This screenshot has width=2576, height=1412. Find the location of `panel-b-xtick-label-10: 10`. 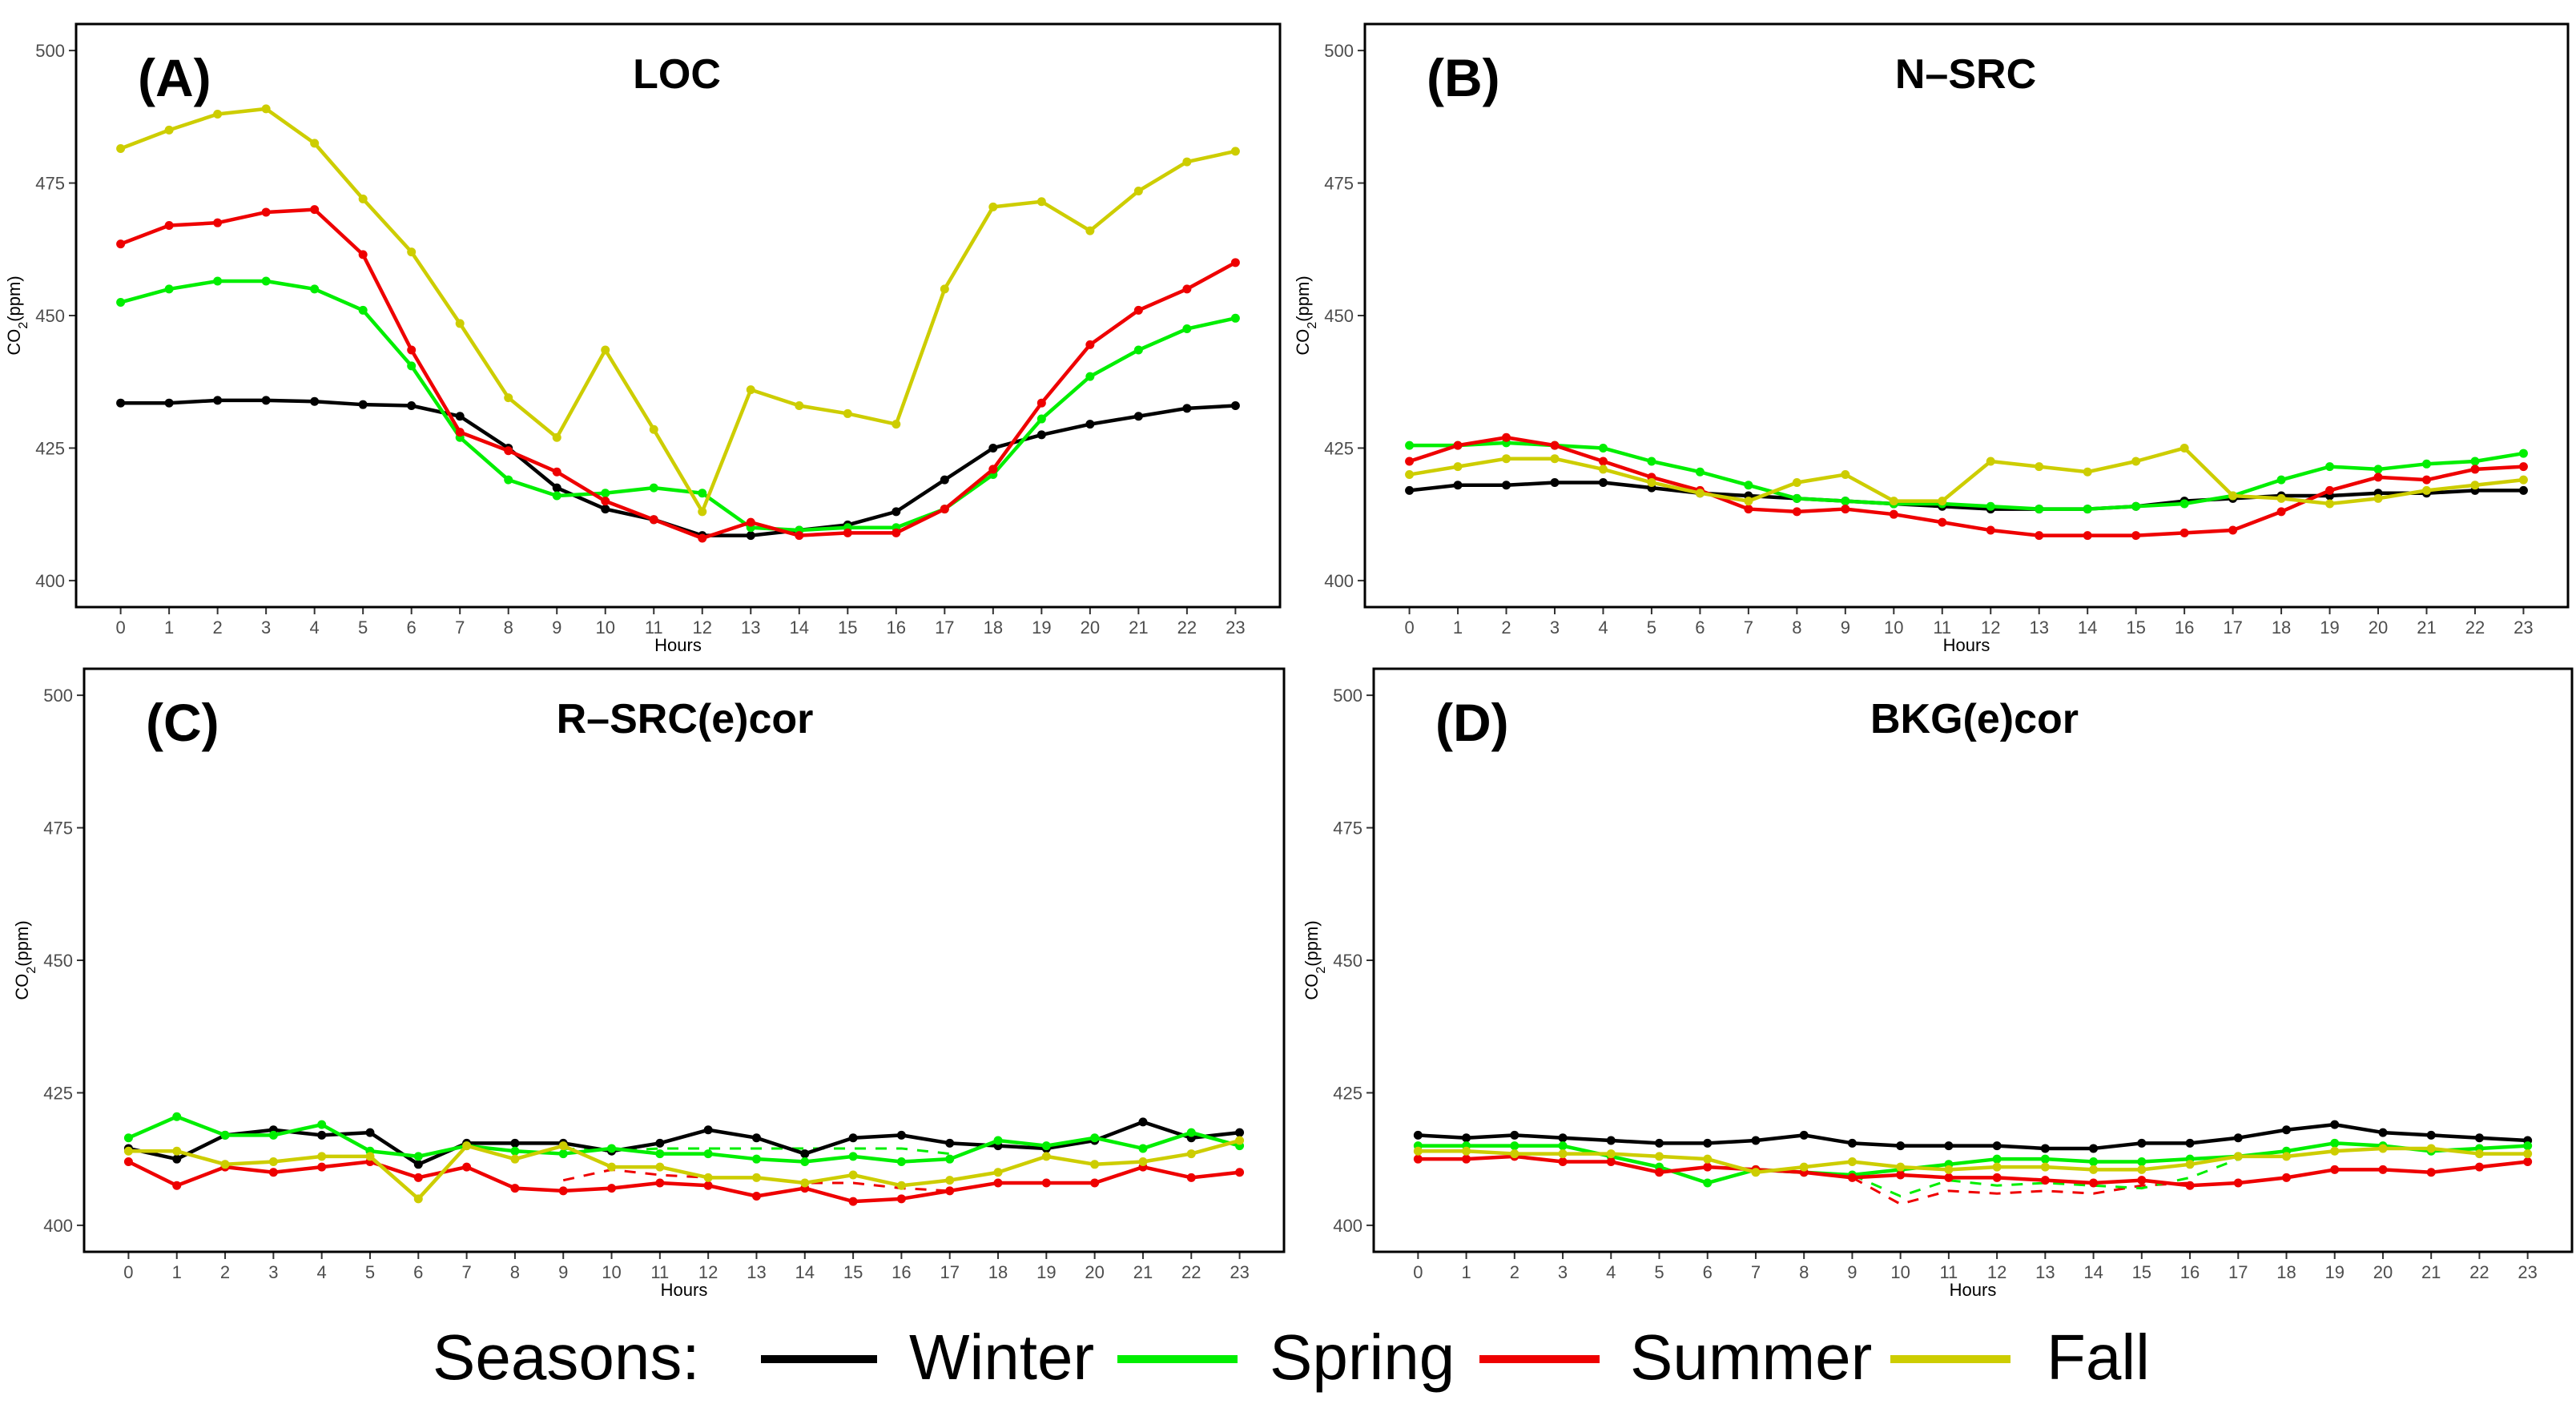

panel-b-xtick-label-10: 10 is located at coordinates (1893, 627).